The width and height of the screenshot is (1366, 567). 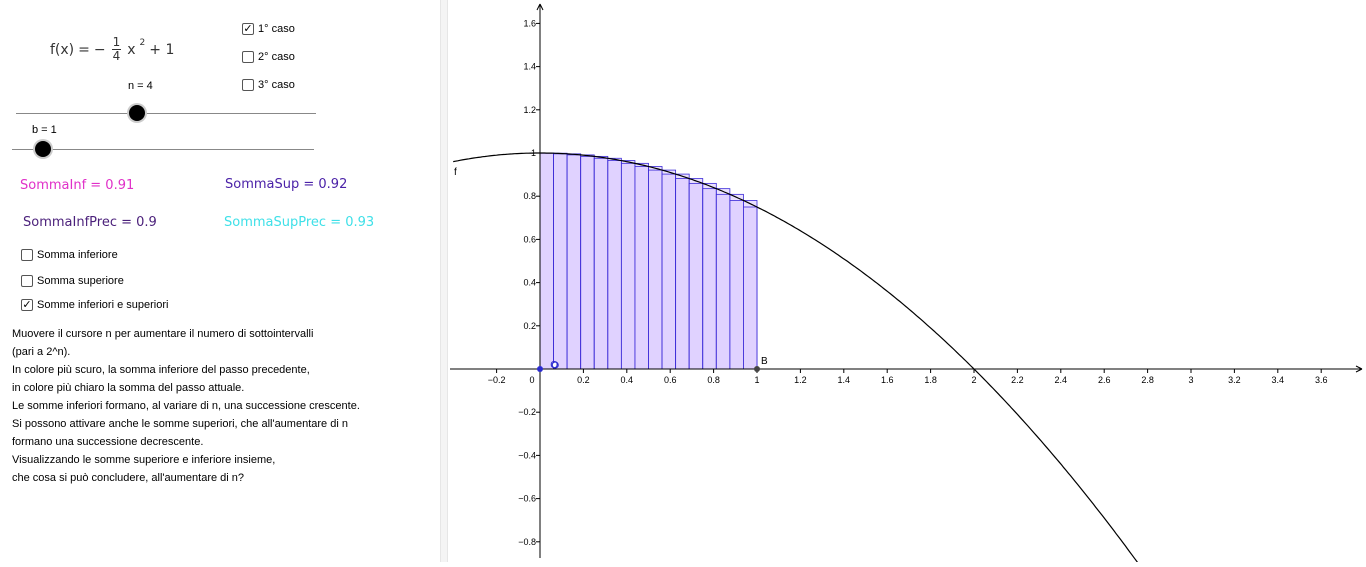 I want to click on x-tick-label: 0.6, so click(x=670, y=380).